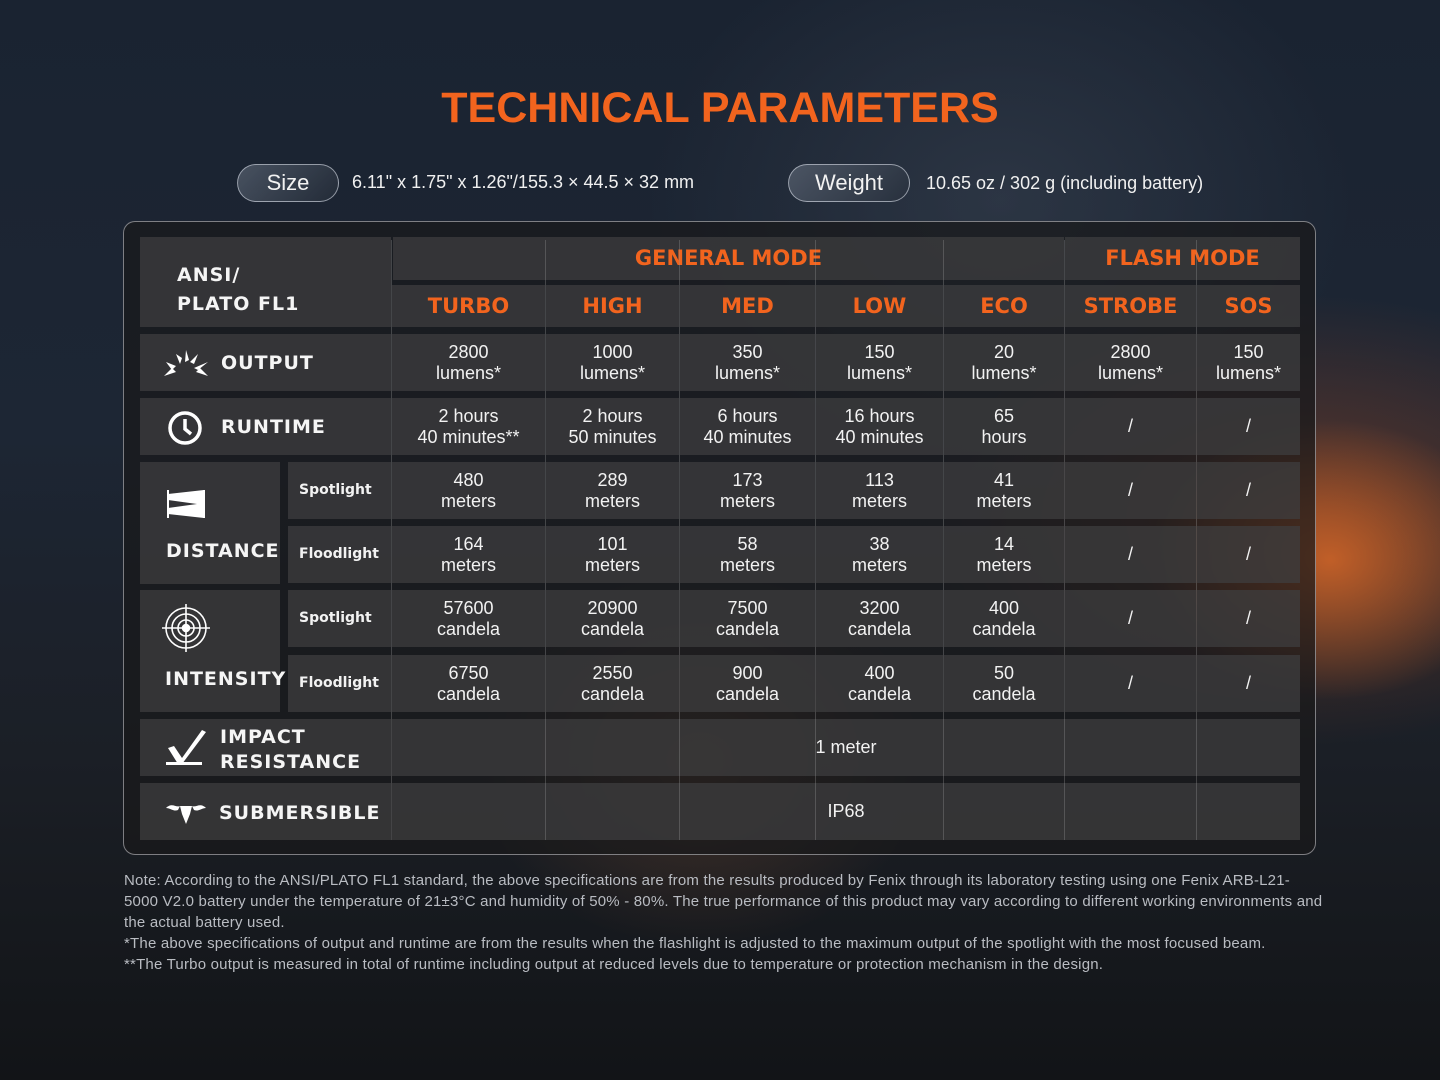  Describe the element at coordinates (1248, 306) in the screenshot. I see `mode-header-sos: SOS` at that location.